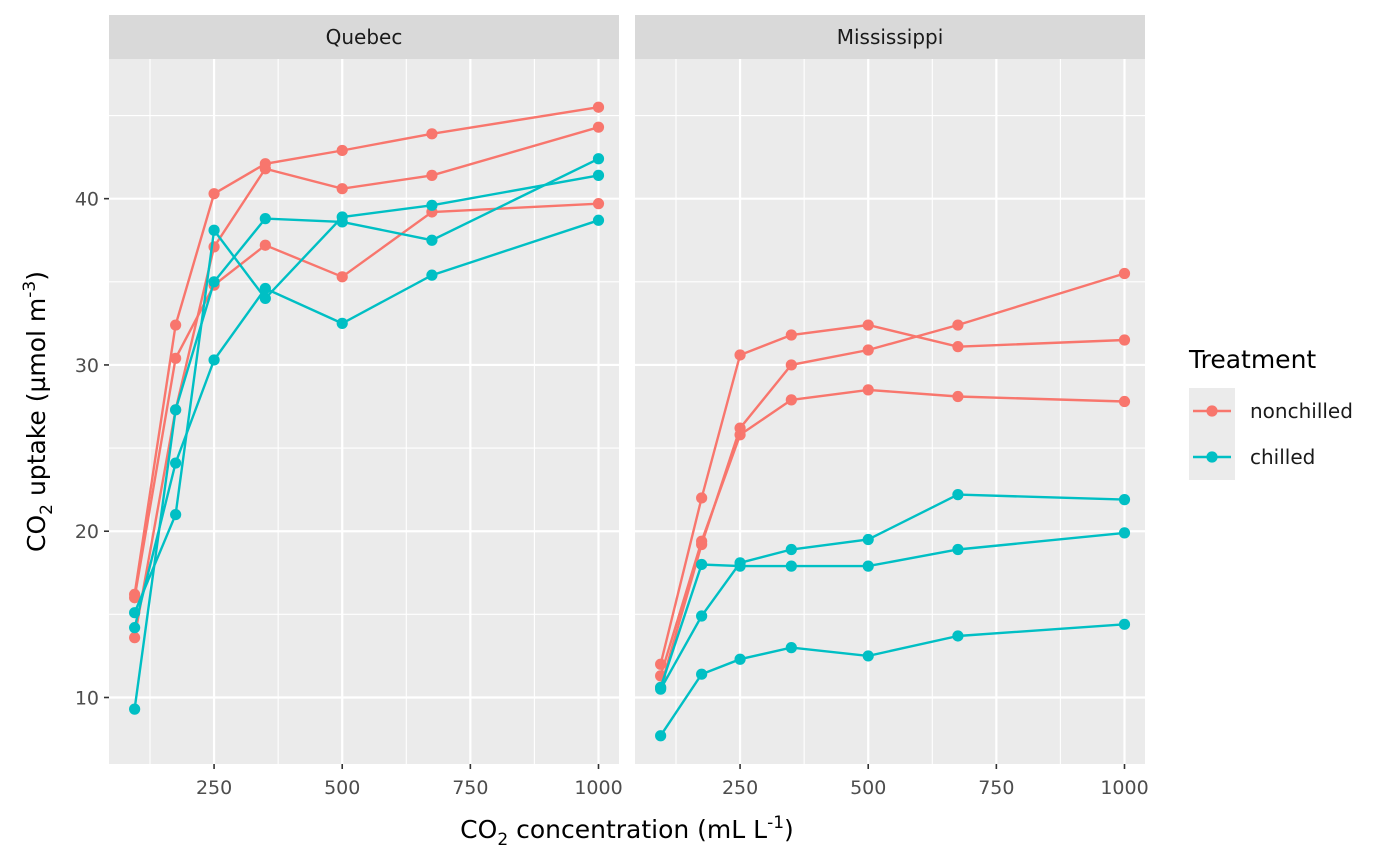  Describe the element at coordinates (627, 831) in the screenshot. I see `x-axis-title: CO2 concentration (mL L-1)` at that location.